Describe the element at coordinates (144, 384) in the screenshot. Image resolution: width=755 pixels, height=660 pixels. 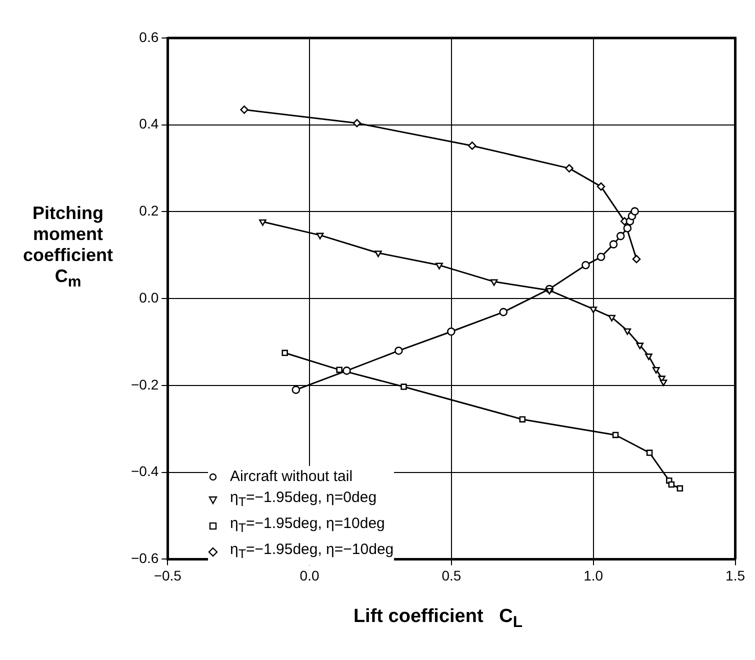
I see `y-tick-label: −0.2` at that location.